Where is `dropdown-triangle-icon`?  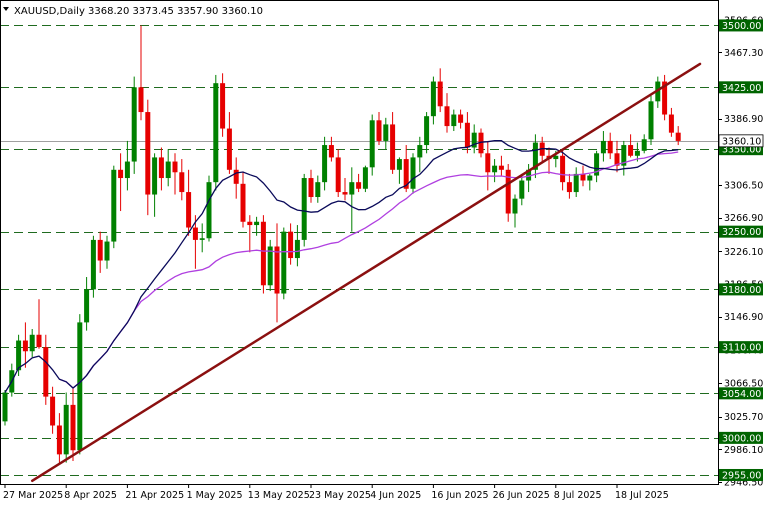 dropdown-triangle-icon is located at coordinates (6, 9).